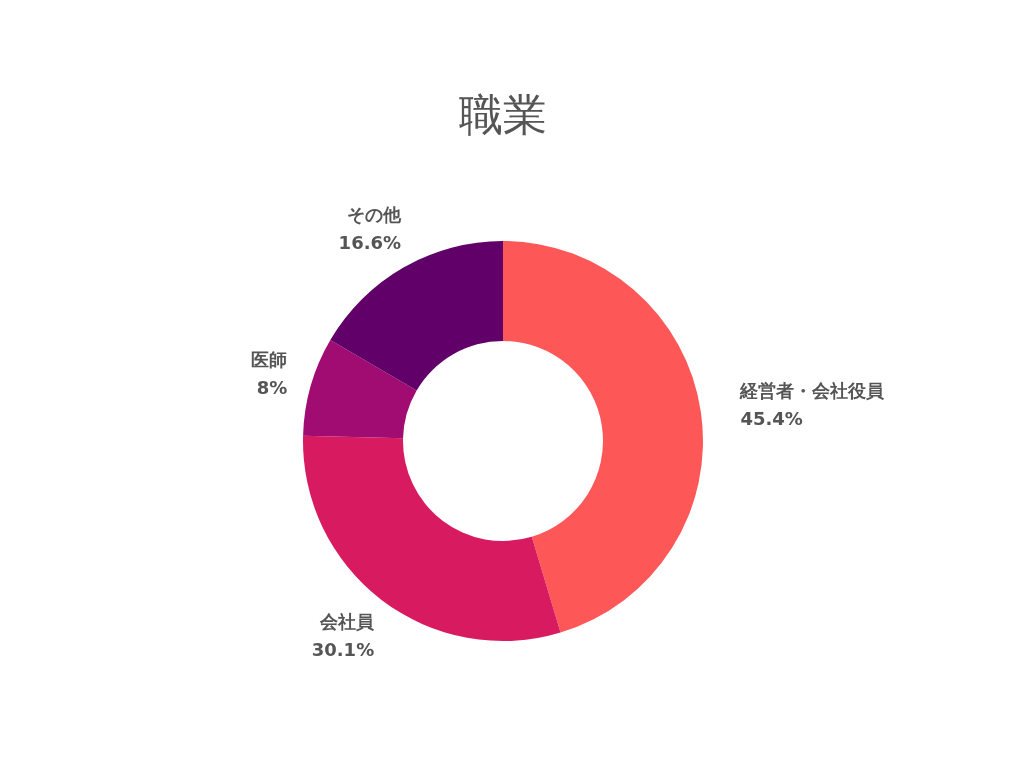 The height and width of the screenshot is (768, 1024). Describe the element at coordinates (375, 214) in the screenshot. I see `slice-label: その他` at that location.